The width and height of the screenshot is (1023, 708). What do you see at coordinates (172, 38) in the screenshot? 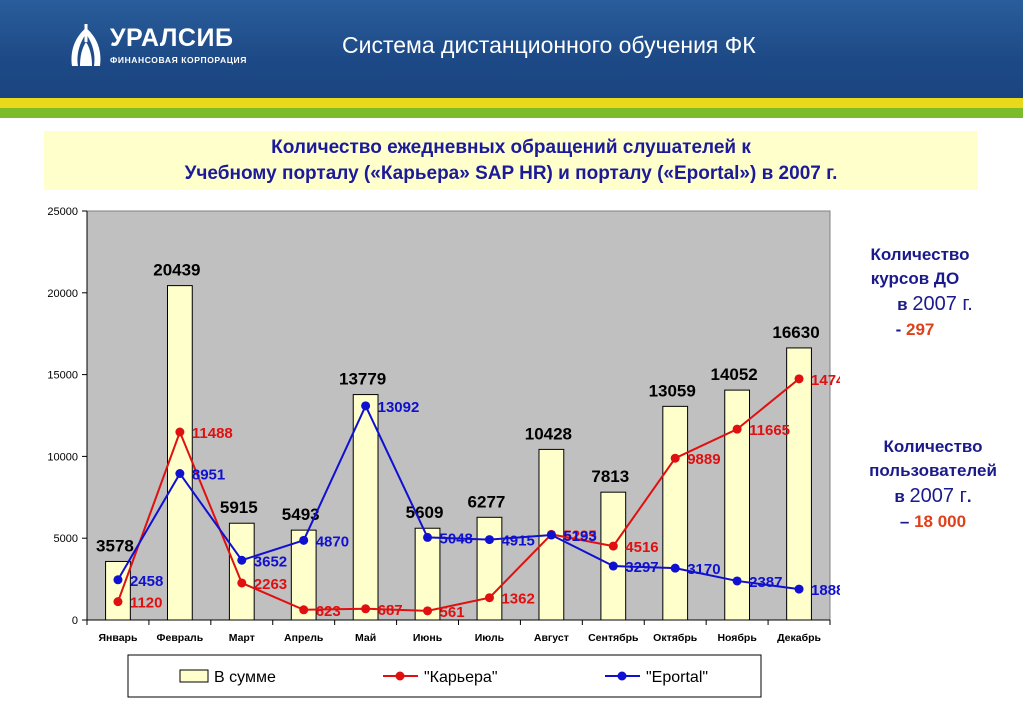
I see `logo-wordmark: УРАЛСИБ` at bounding box center [172, 38].